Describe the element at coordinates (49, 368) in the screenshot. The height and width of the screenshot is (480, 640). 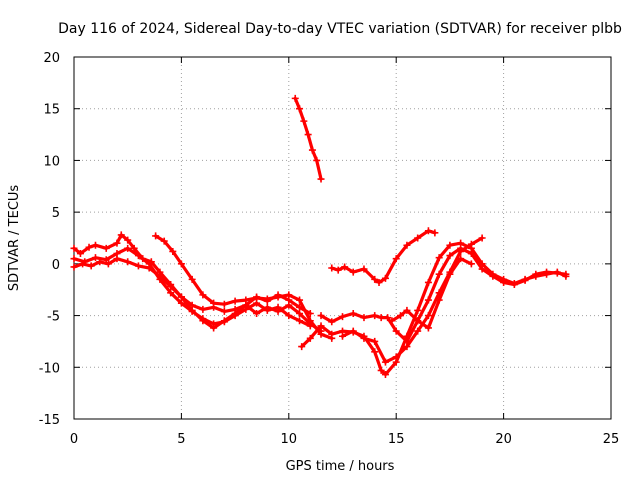
I see `y-tick-label: -10` at that location.